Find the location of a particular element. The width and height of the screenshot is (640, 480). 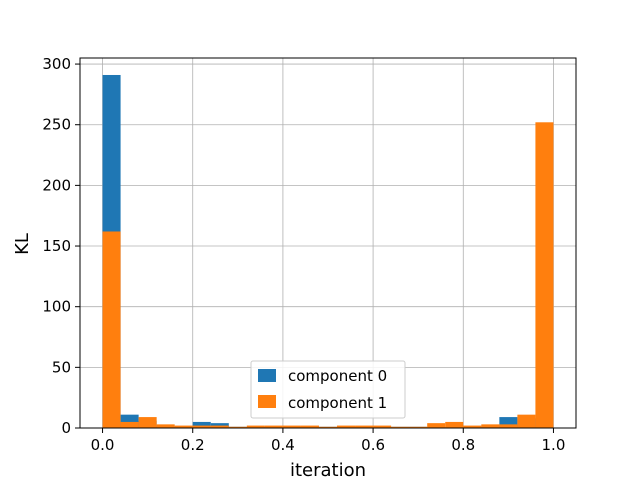

y-tick-label: 300 is located at coordinates (56, 64).